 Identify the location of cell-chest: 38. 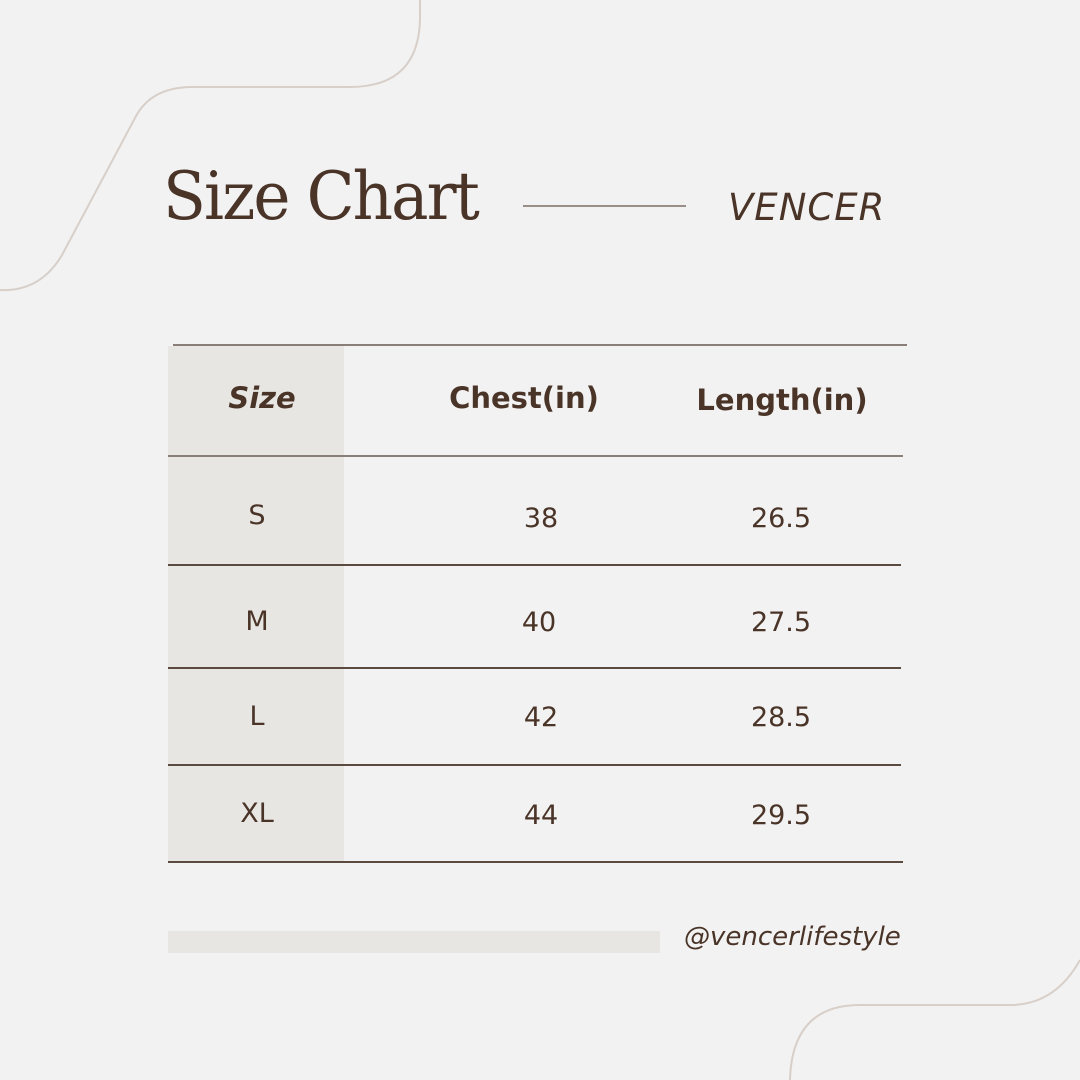
(541, 518).